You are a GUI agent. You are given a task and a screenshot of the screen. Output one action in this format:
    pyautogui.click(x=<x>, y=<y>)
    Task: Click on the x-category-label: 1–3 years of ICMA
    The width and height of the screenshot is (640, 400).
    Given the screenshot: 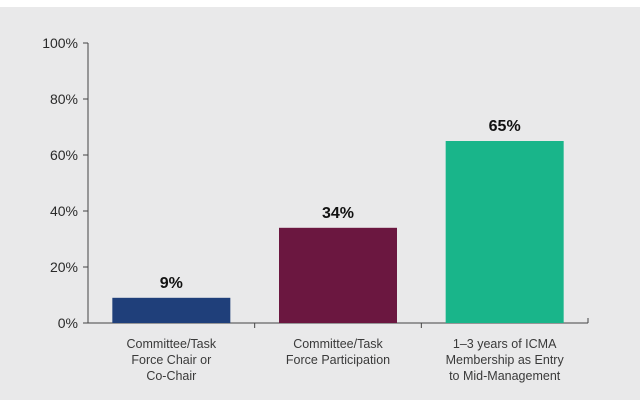 What is the action you would take?
    pyautogui.click(x=505, y=344)
    